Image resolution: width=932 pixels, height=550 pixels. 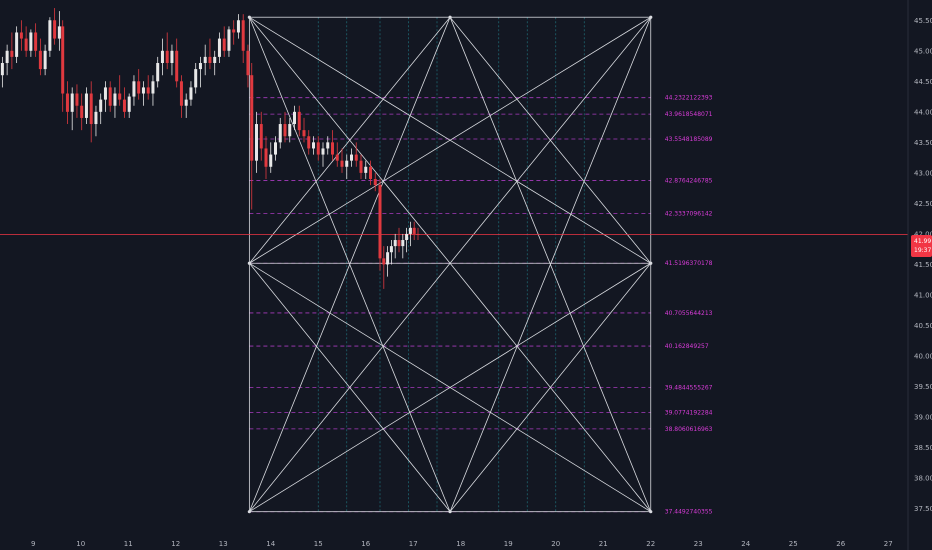 I want to click on time-axis-label: 18, so click(x=460, y=544).